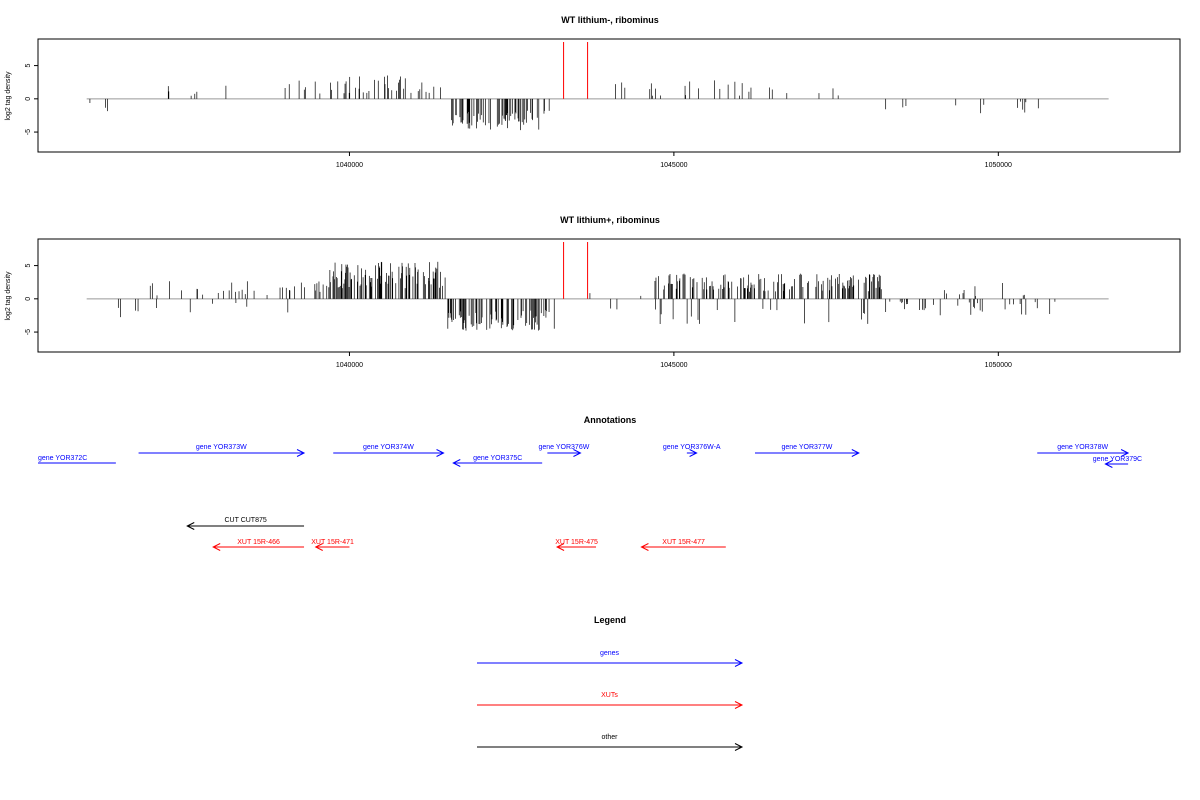  What do you see at coordinates (332, 542) in the screenshot?
I see `feature-label: XUT 15R-471` at bounding box center [332, 542].